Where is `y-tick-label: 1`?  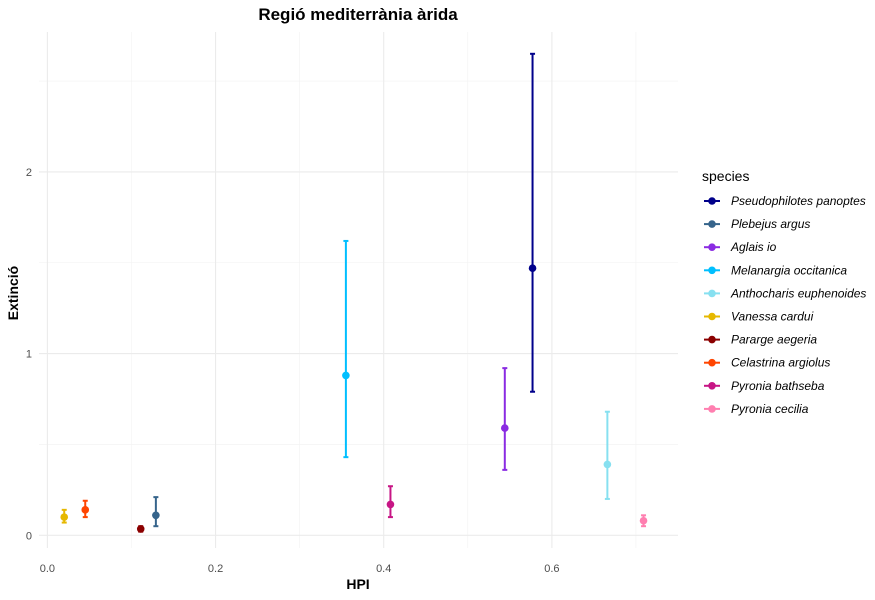 y-tick-label: 1 is located at coordinates (29, 355).